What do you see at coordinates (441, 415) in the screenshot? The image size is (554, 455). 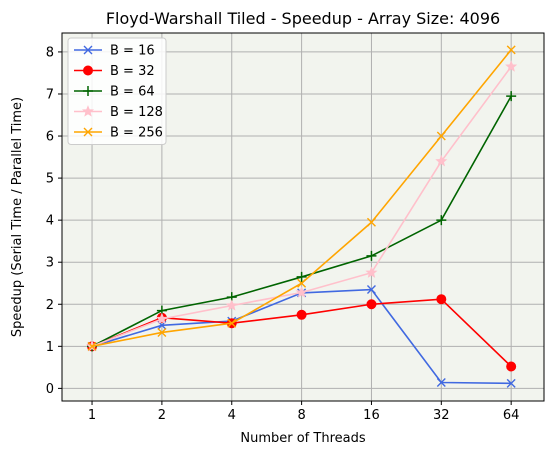 I see `x-tick-label: 32` at bounding box center [441, 415].